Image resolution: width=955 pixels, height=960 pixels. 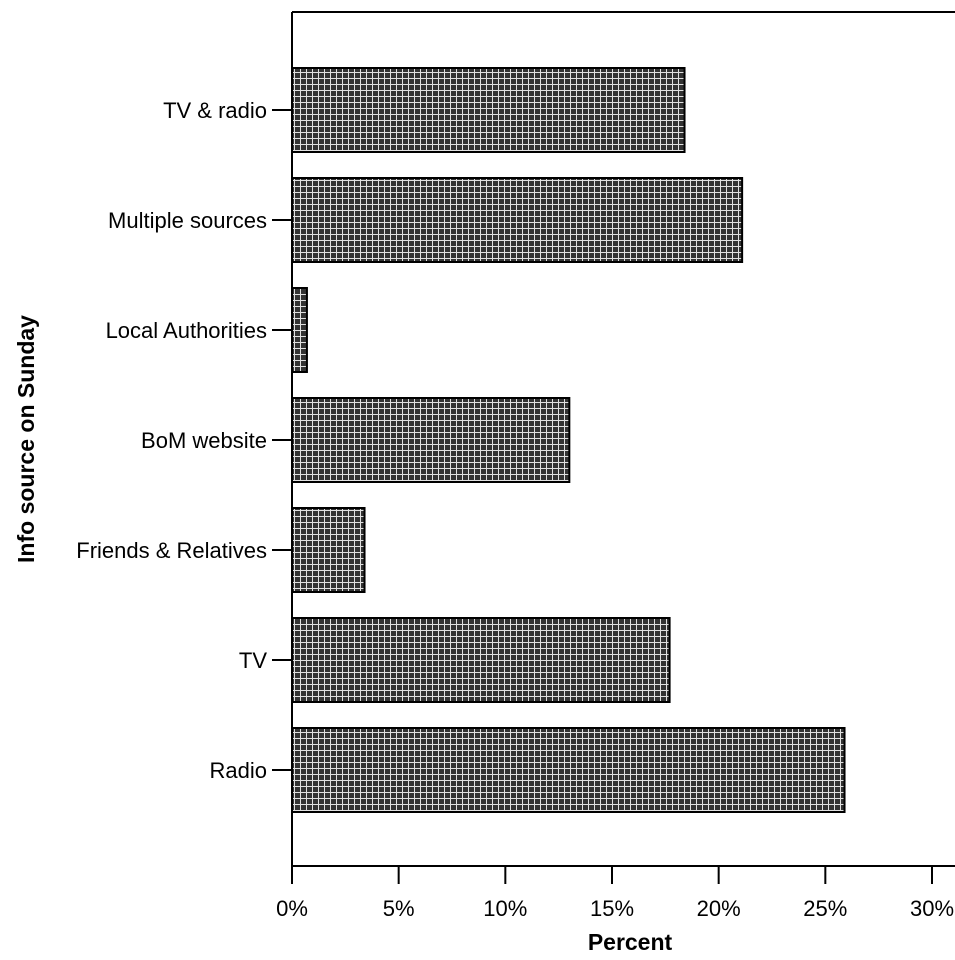 What do you see at coordinates (488, 110) in the screenshot?
I see `bar-tv-and-radio` at bounding box center [488, 110].